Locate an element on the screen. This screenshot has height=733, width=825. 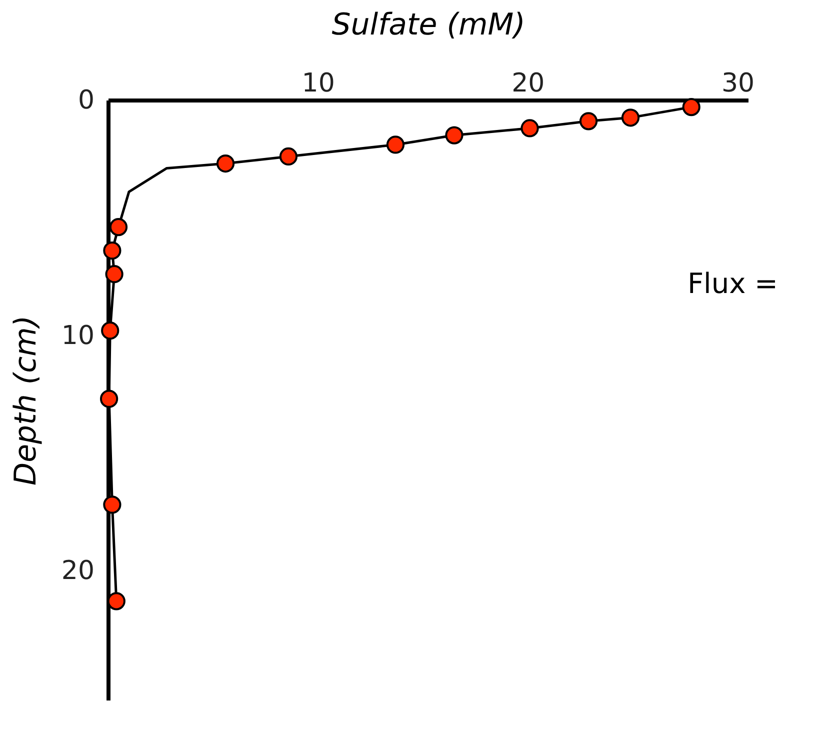
y-axis-title: Depth (cm) is located at coordinates (26, 400).